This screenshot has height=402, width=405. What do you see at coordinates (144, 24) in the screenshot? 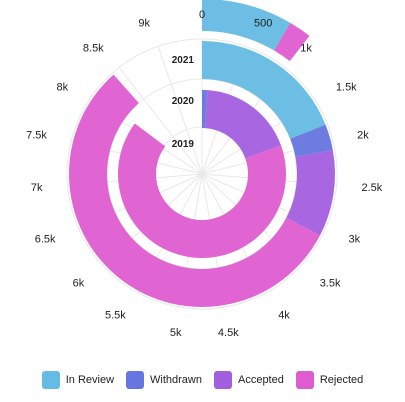
I see `angle-tick-label: 9k` at bounding box center [144, 24].